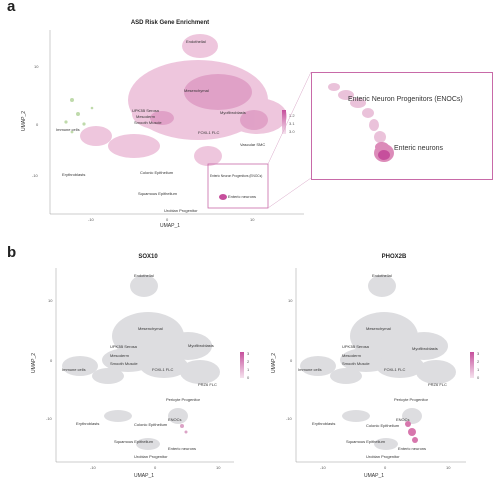 Image resolution: width=500 pixels, height=490 pixels. What do you see at coordinates (448, 467) in the screenshot?
I see `panel-b-right-xtick-2: 10` at bounding box center [448, 467].